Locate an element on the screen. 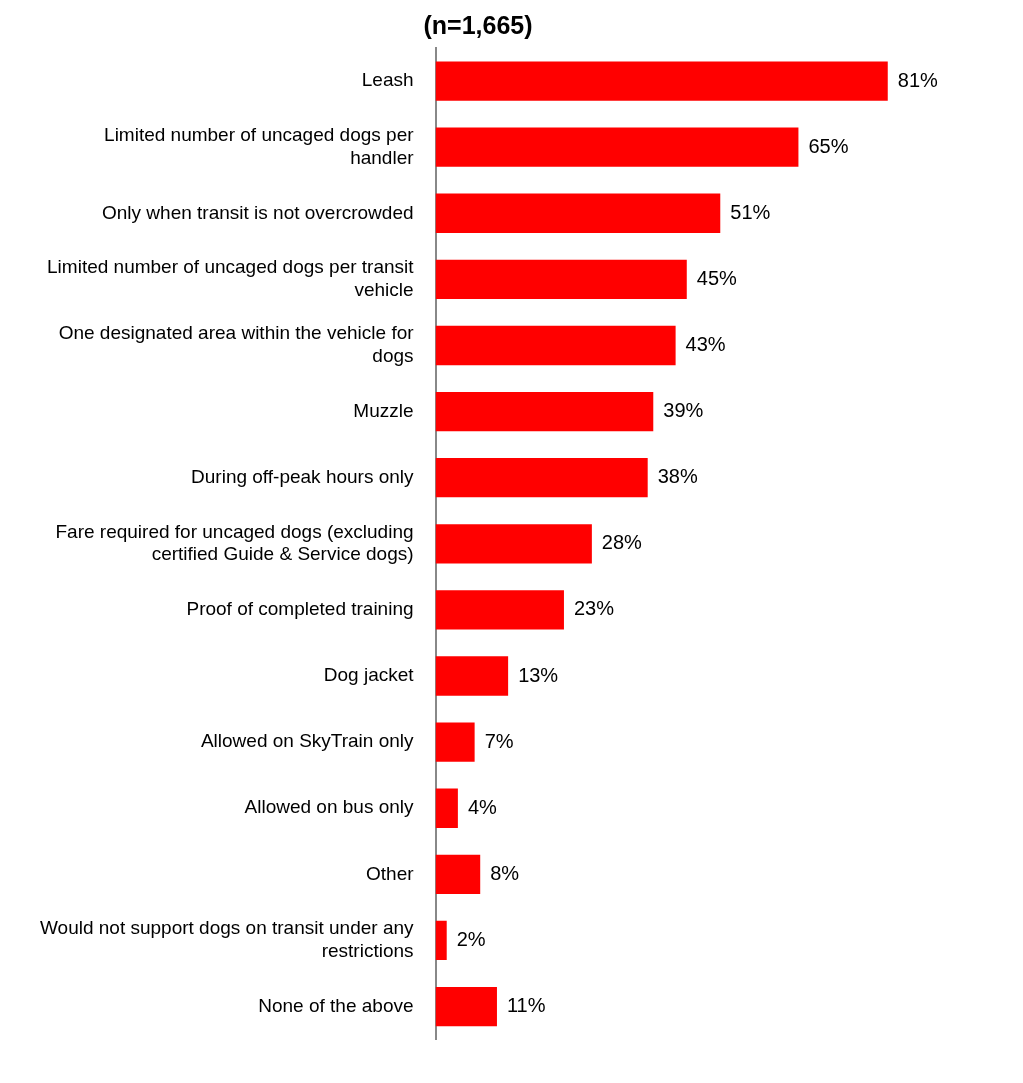 This screenshot has height=1083, width=1023. chart-title: (n=1,665) is located at coordinates (478, 24).